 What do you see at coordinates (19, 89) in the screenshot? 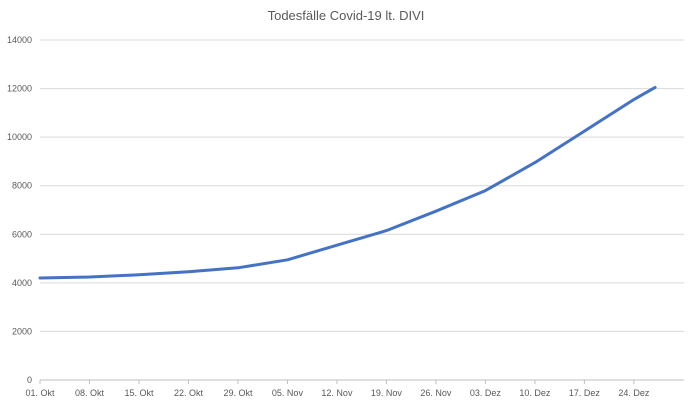
I see `y-tick-label: 12000` at bounding box center [19, 89].